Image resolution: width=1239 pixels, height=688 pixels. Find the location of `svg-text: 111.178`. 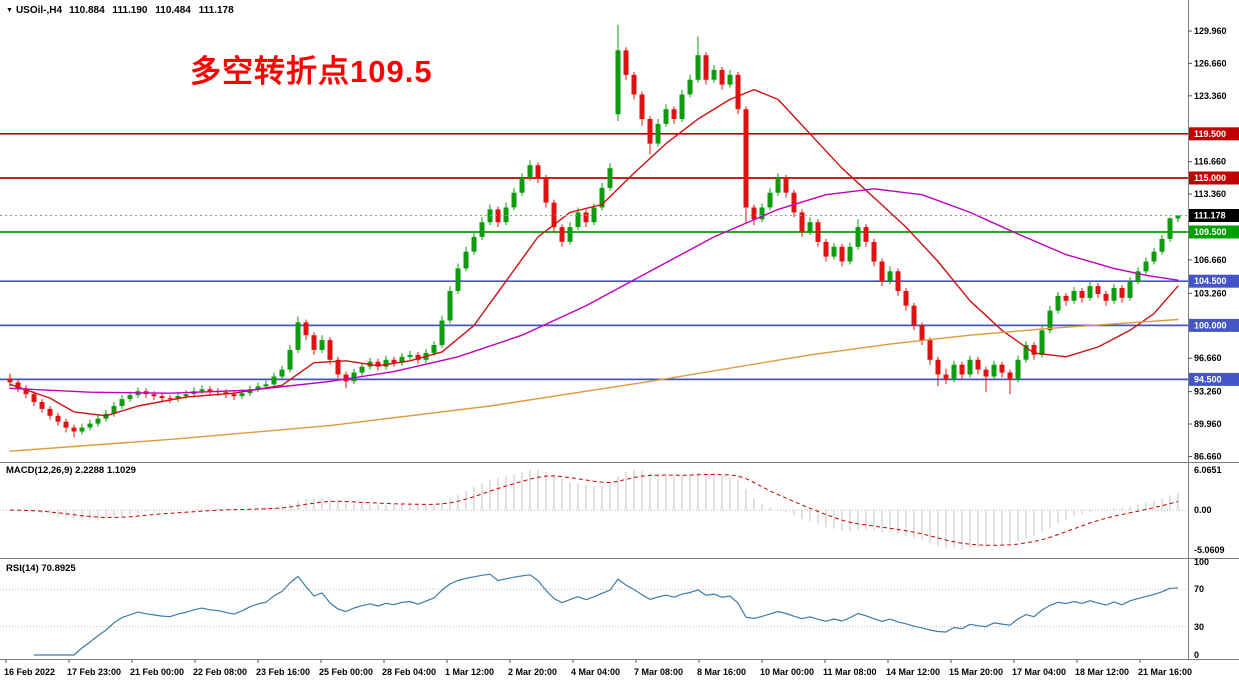

svg-text: 111.178 is located at coordinates (1210, 216).